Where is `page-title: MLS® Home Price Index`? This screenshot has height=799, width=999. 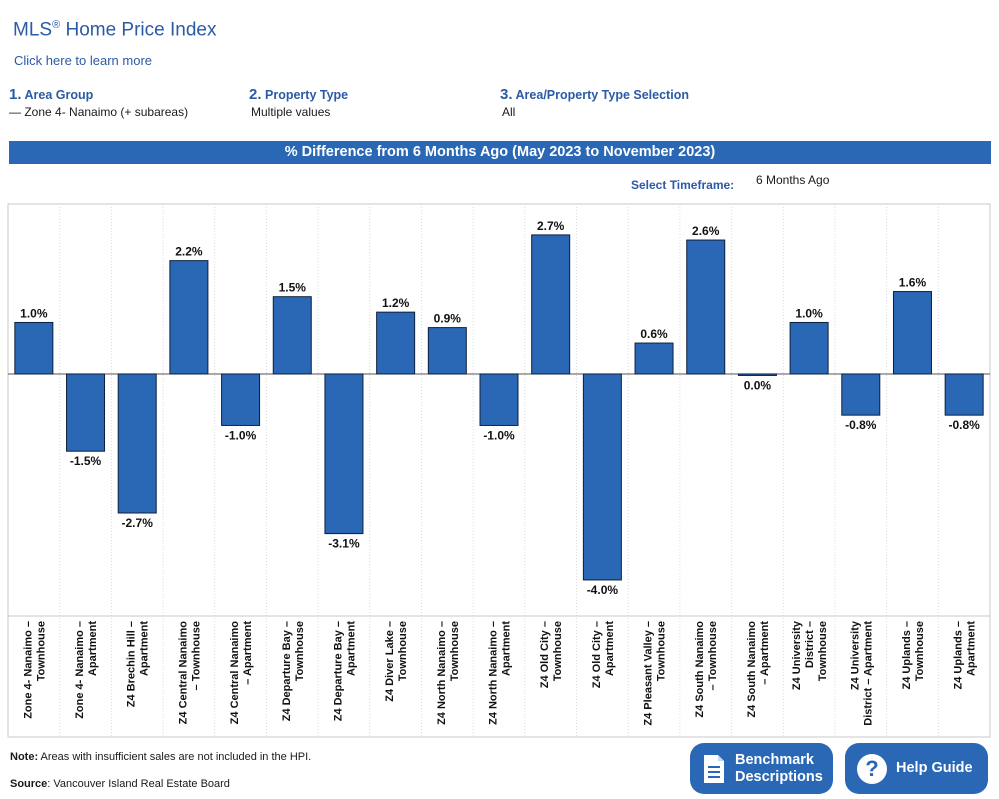
page-title: MLS® Home Price Index is located at coordinates (114, 30).